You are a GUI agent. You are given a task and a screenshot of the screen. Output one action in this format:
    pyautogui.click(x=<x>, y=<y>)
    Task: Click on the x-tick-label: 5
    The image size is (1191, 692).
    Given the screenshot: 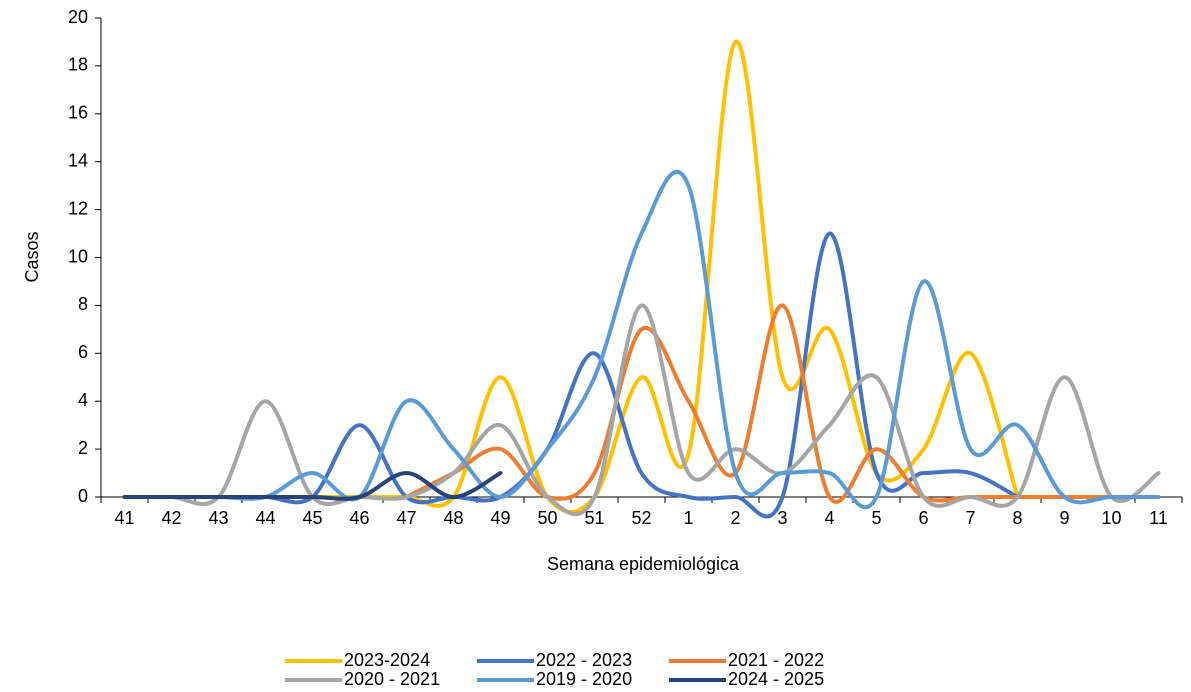 What is the action you would take?
    pyautogui.click(x=876, y=518)
    